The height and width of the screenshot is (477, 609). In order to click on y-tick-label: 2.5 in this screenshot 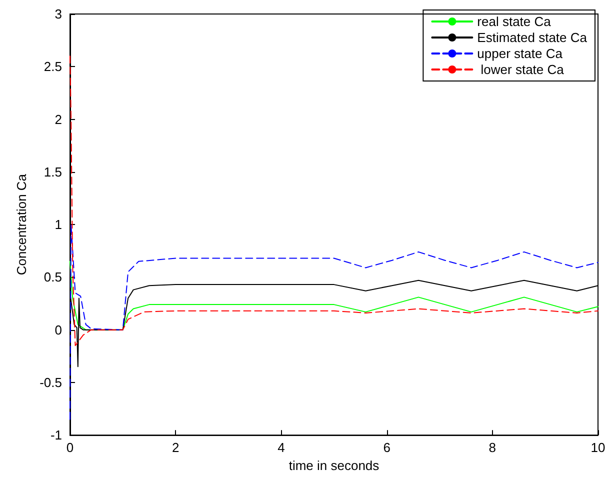, I will do `click(53, 66)`.